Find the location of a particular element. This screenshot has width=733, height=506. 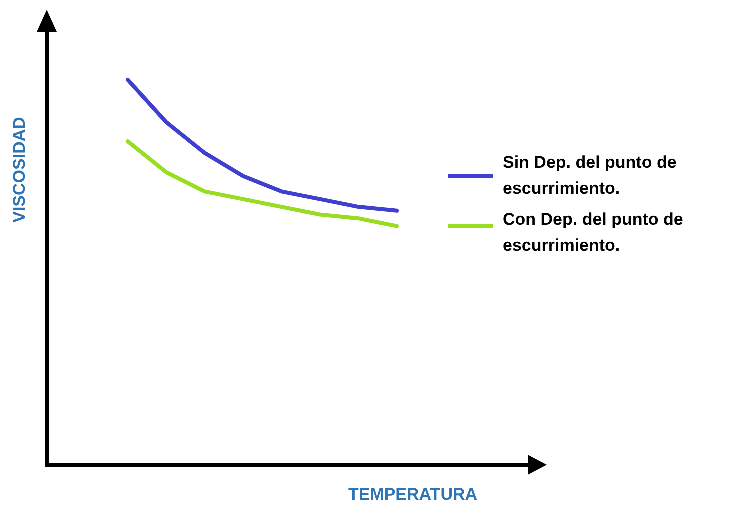

y-axis-title: VISCOSIDAD is located at coordinates (19, 170).